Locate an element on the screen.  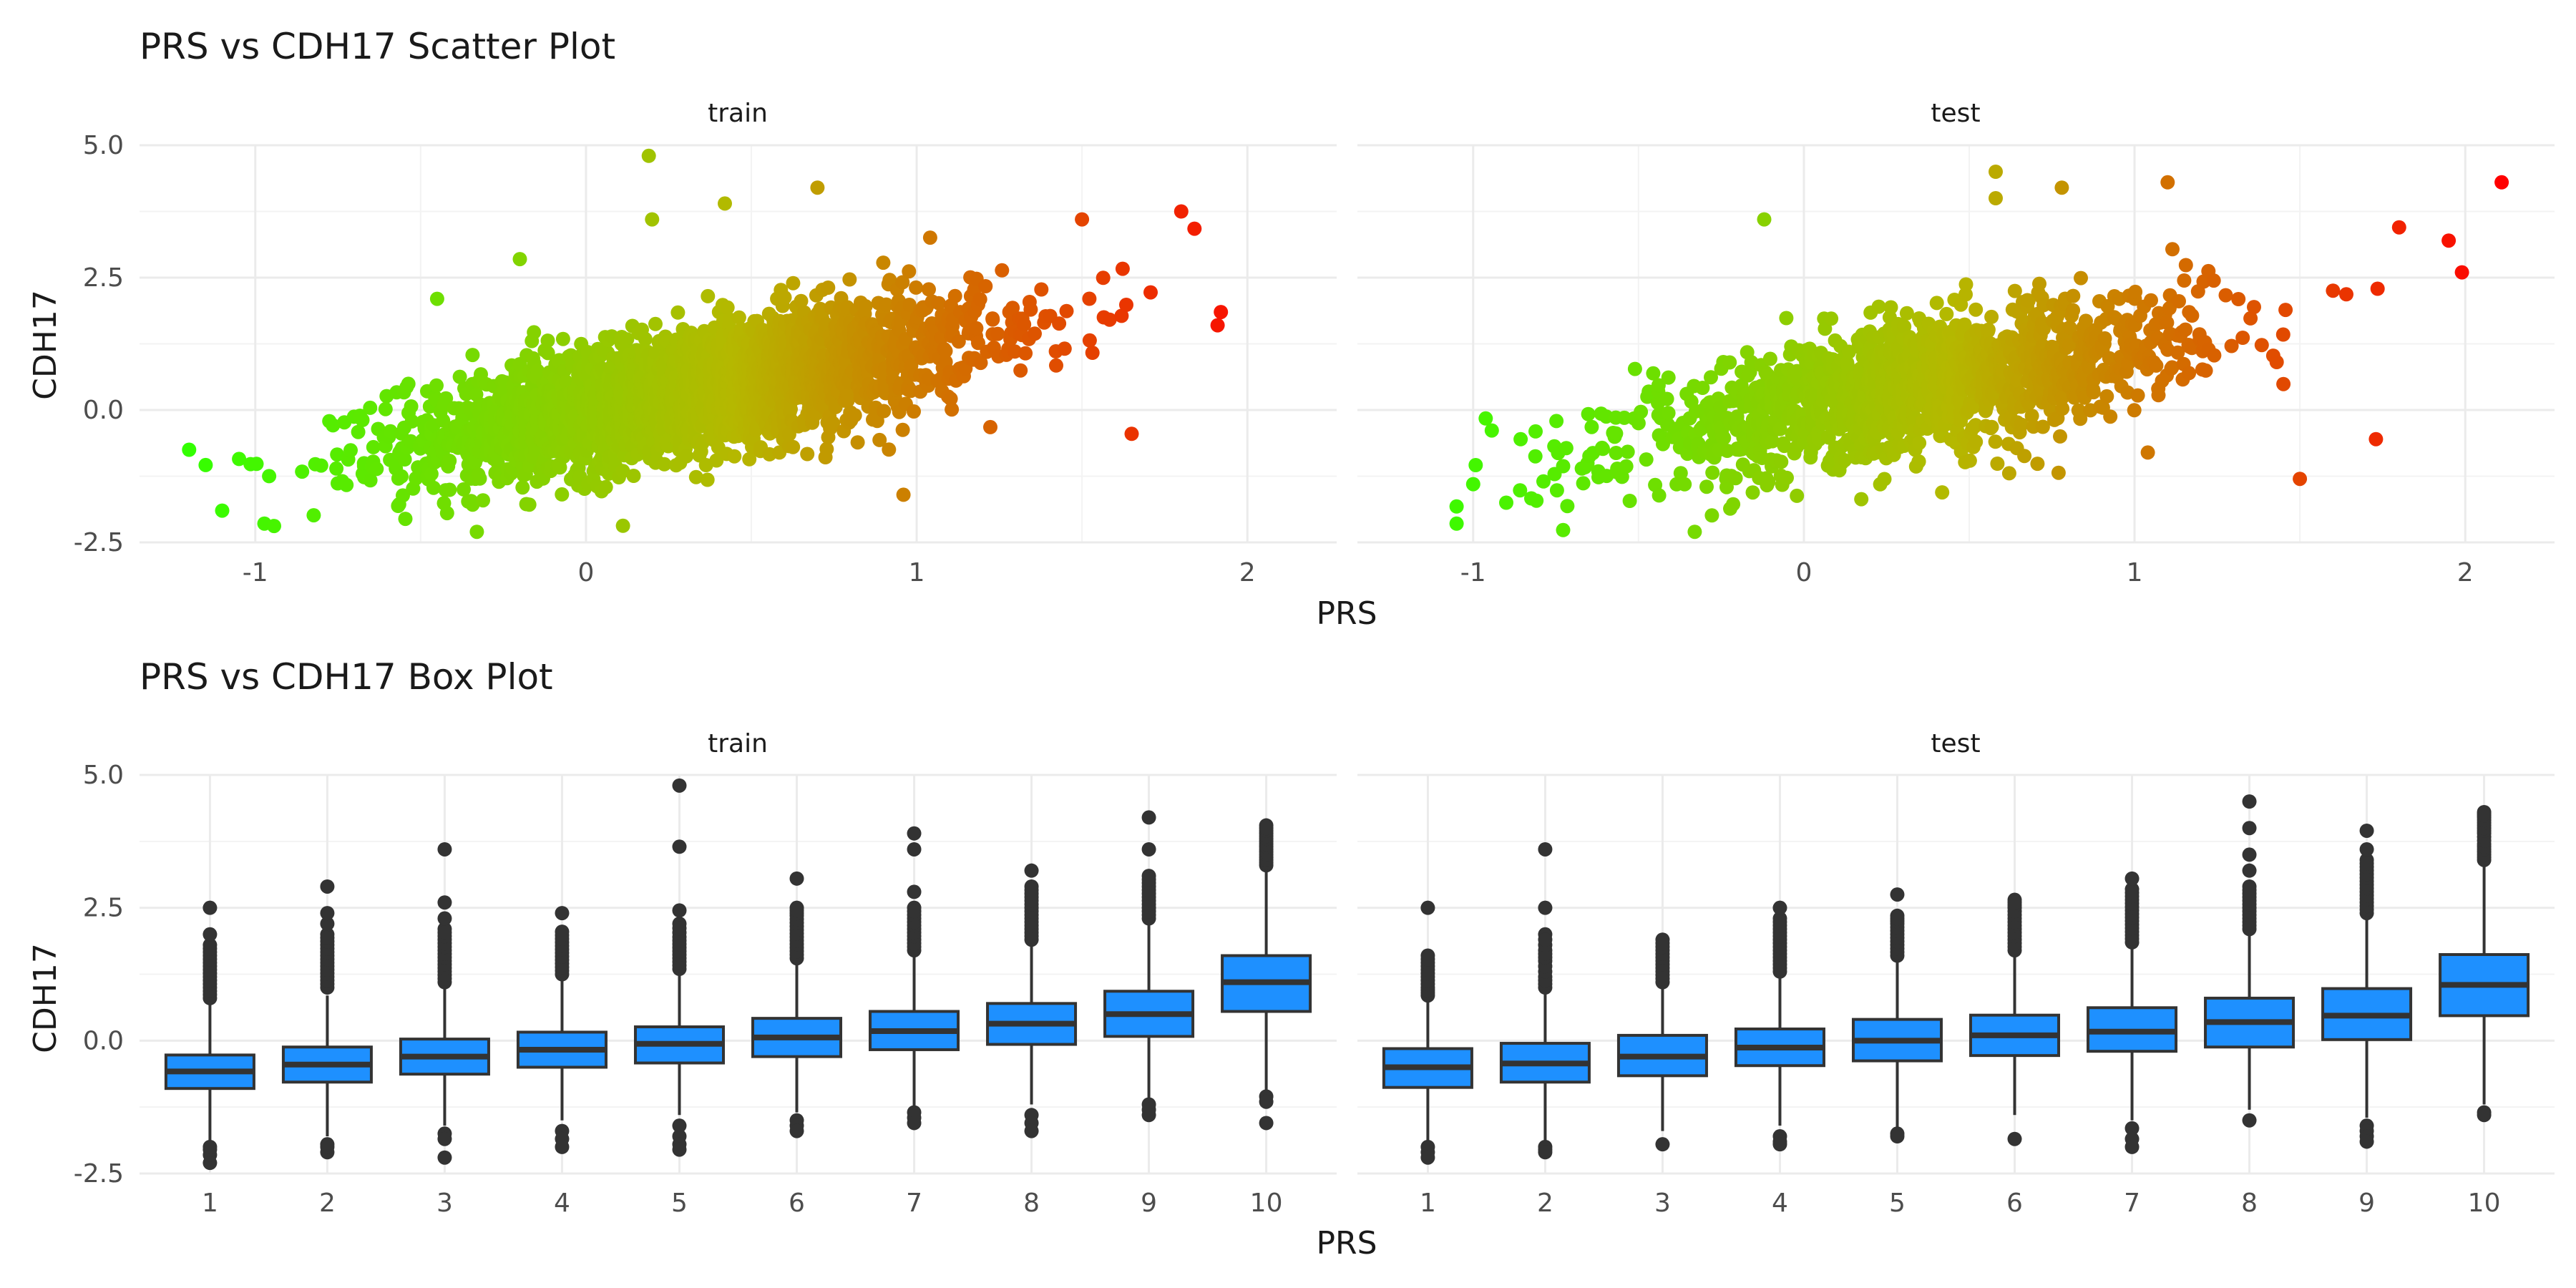
scatter-y-tick-label: -2.5 is located at coordinates (99, 542).